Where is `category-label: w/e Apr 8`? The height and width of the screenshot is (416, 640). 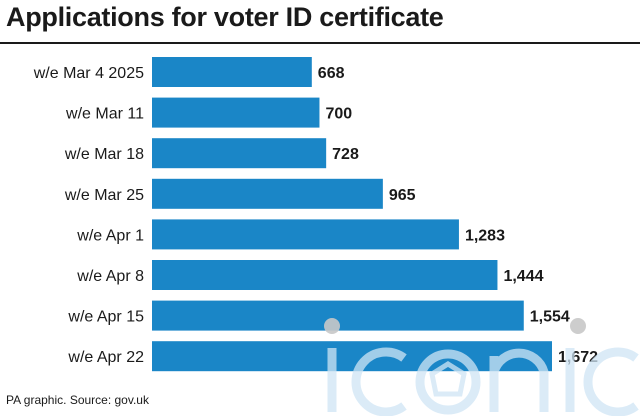 category-label: w/e Apr 8 is located at coordinates (110, 276).